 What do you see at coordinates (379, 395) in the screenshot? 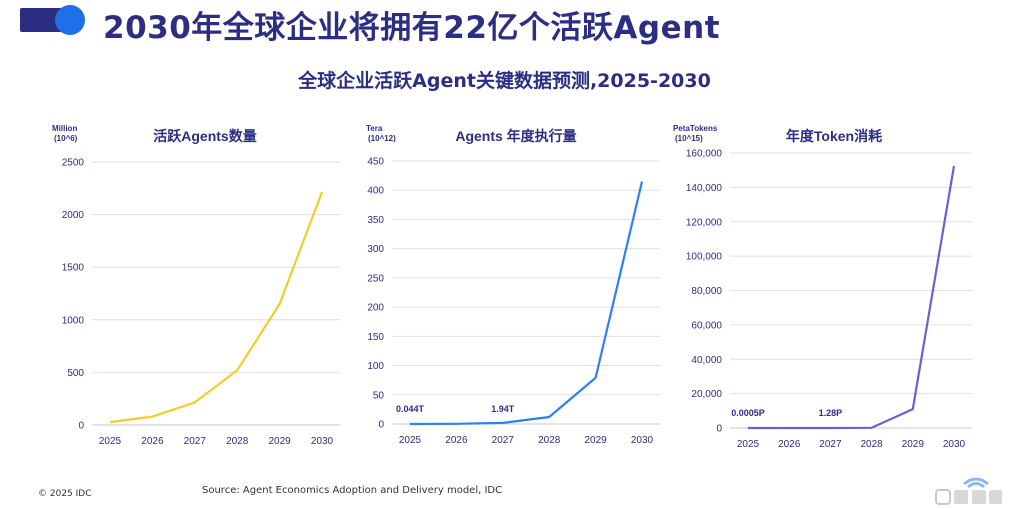
I see `y-tick-label: 50` at bounding box center [379, 395].